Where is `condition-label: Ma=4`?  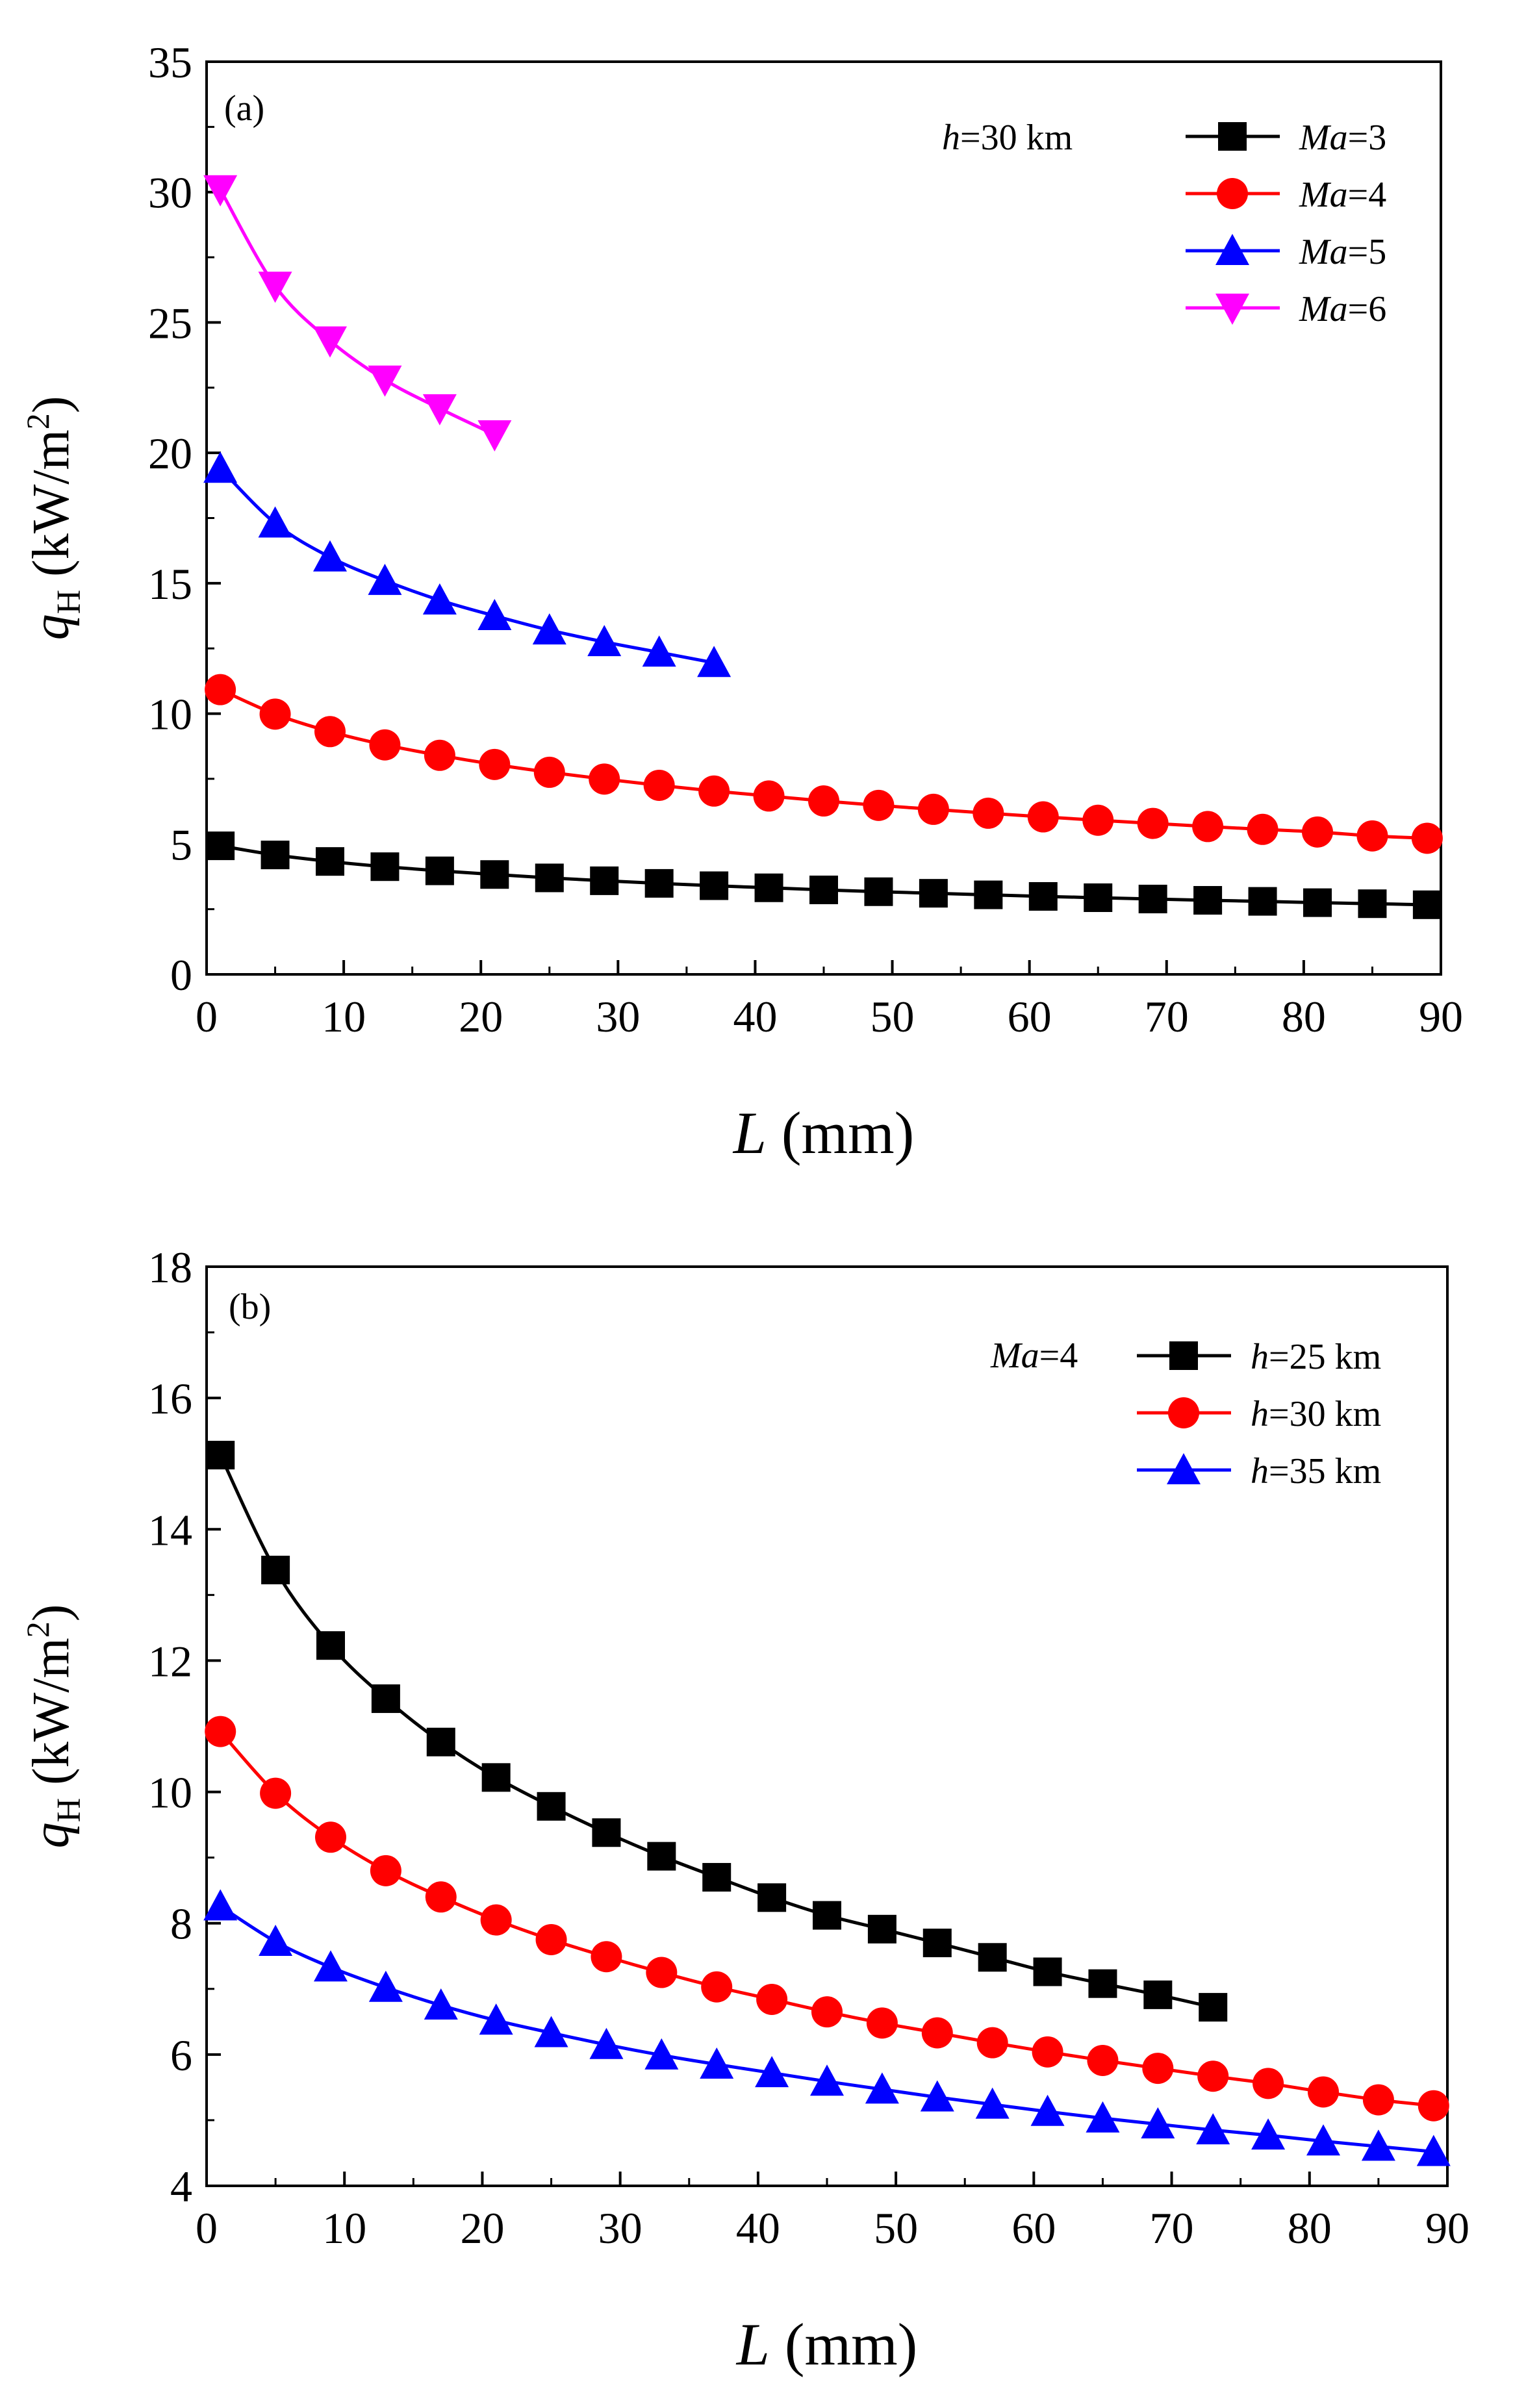 condition-label: Ma=4 is located at coordinates (1034, 1356).